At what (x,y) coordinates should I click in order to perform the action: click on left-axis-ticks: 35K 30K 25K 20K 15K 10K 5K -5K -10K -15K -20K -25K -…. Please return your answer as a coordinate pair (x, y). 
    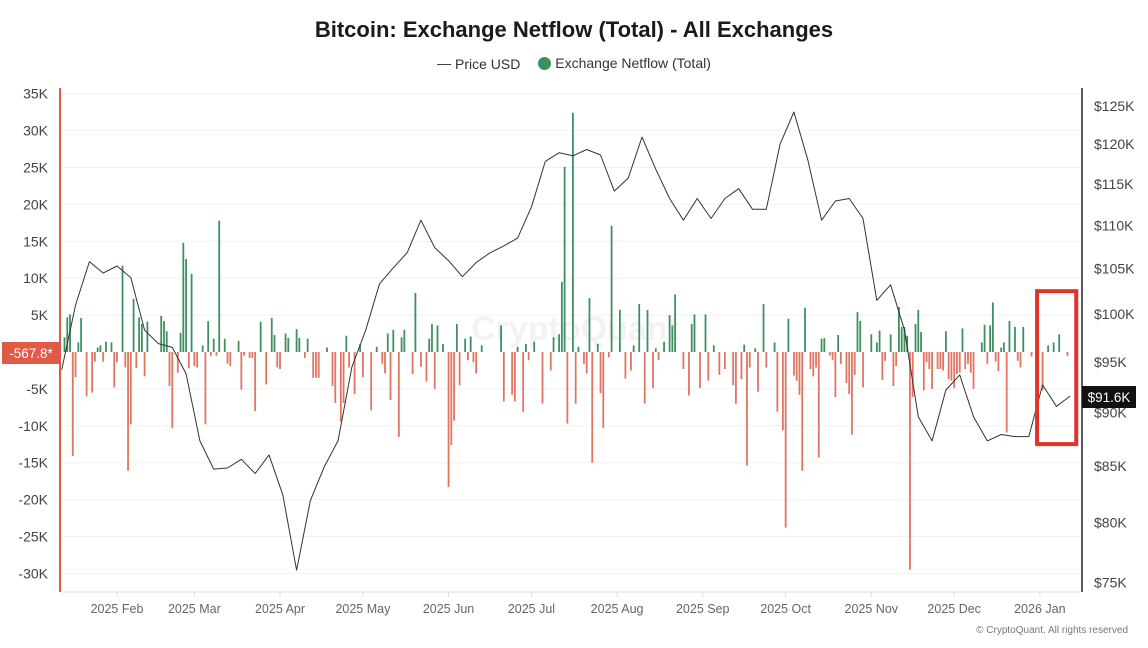
    Looking at the image, I should click on (33, 334).